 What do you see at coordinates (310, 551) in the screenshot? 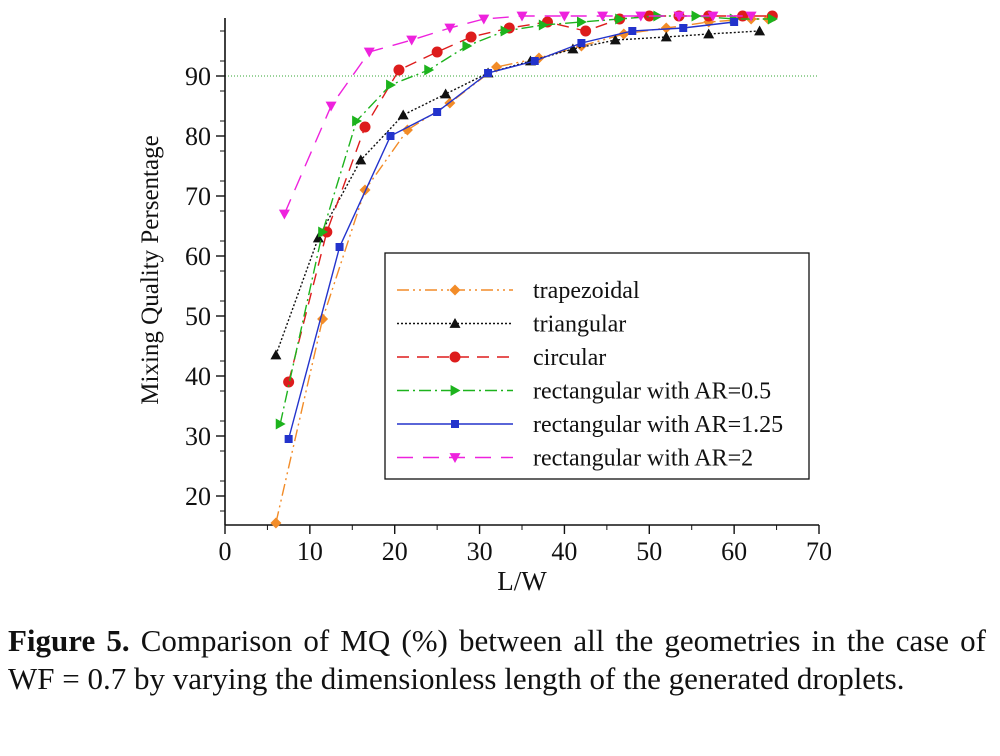
I see `x-tick-label: 10` at bounding box center [310, 551].